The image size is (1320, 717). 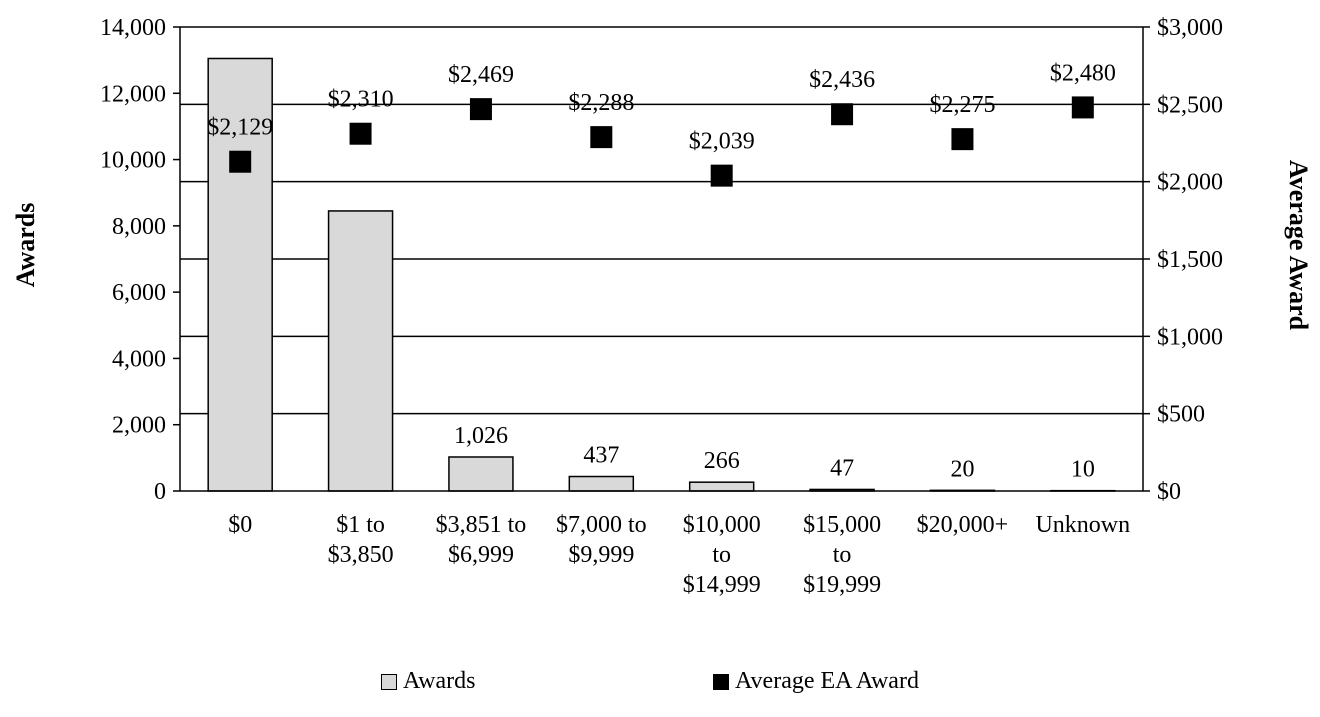 I want to click on right-tick-label: $500, so click(x=1181, y=415).